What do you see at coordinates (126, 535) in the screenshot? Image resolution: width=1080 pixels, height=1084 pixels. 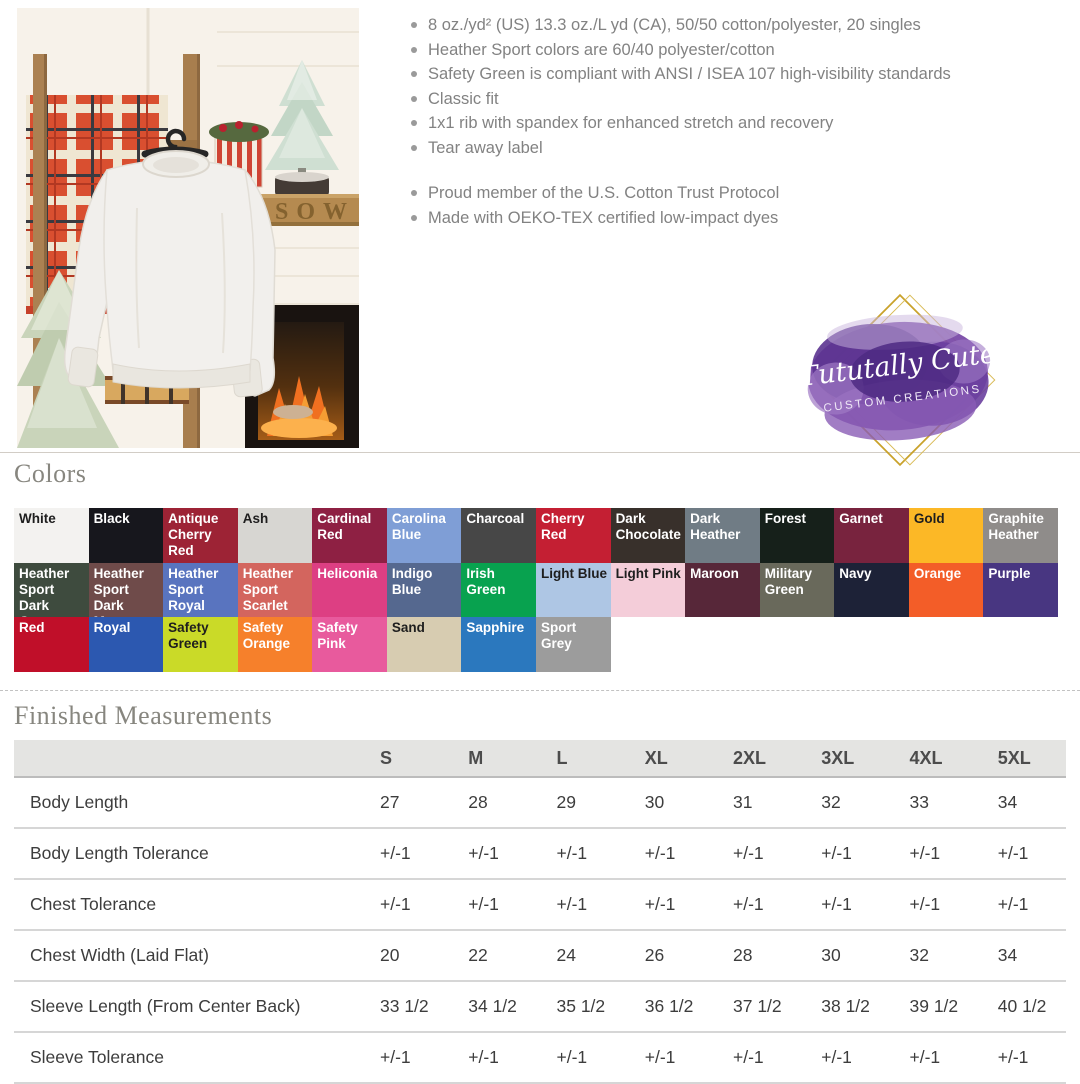 I see `color-swatch-black: Black` at bounding box center [126, 535].